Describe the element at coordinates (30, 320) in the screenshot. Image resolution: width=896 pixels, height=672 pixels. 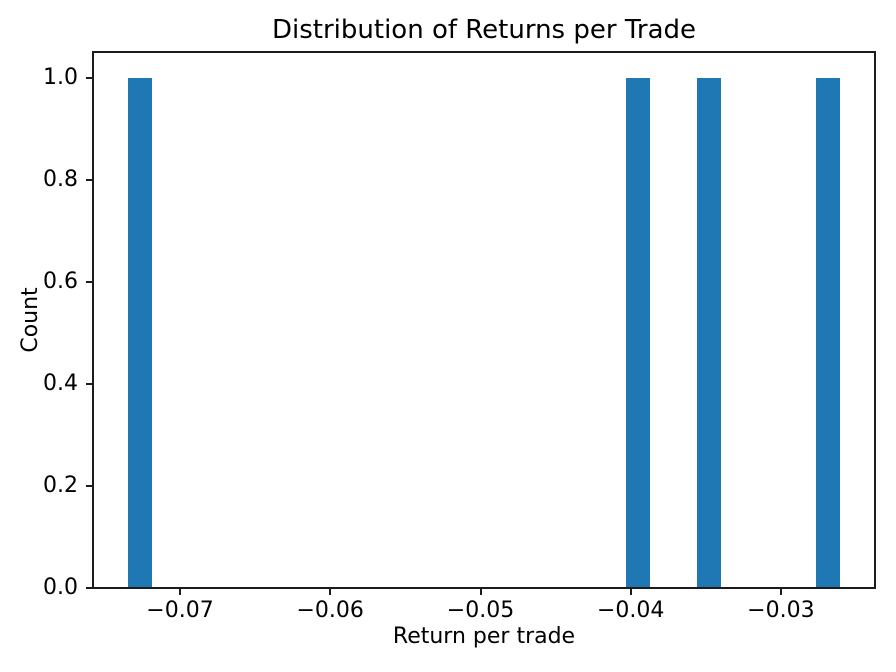
I see `y-axis-label: Count` at that location.